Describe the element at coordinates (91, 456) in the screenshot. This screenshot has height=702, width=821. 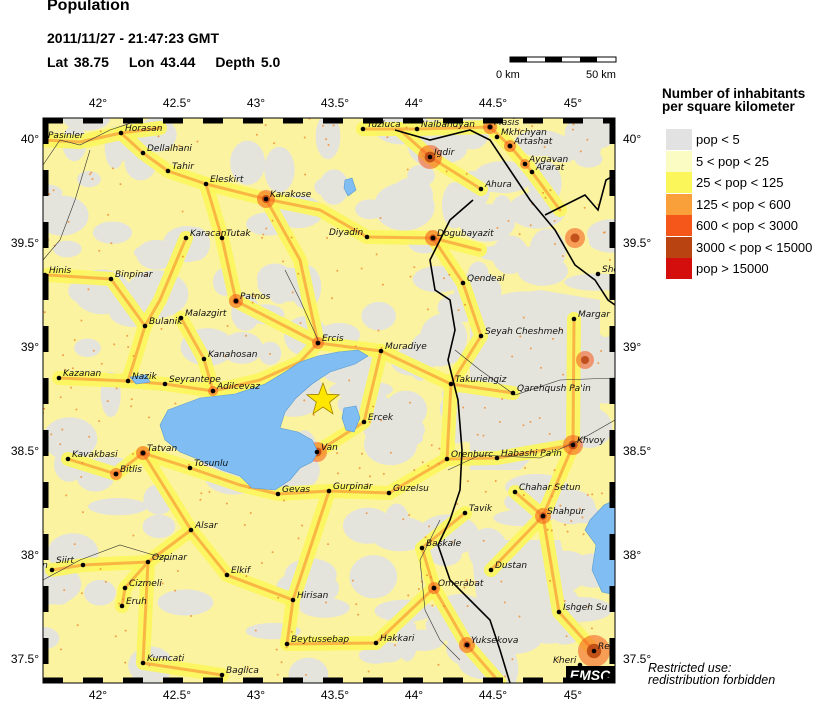
I see `town: Kavakbasi` at that location.